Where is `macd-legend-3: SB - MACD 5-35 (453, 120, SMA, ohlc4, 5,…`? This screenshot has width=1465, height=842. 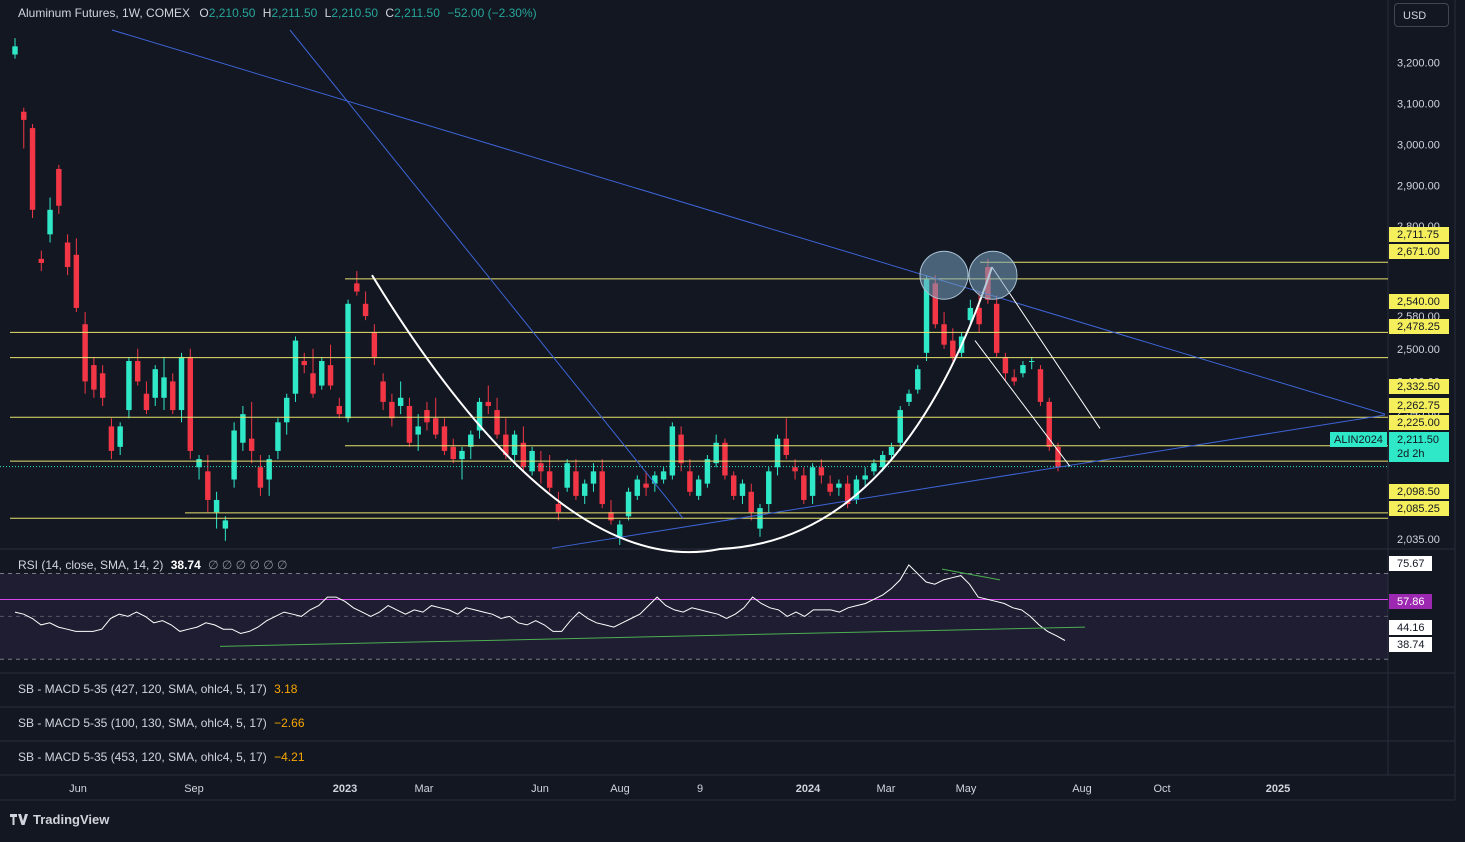
macd-legend-3: SB - MACD 5-35 (453, 120, SMA, ohlc4, 5,… is located at coordinates (161, 757).